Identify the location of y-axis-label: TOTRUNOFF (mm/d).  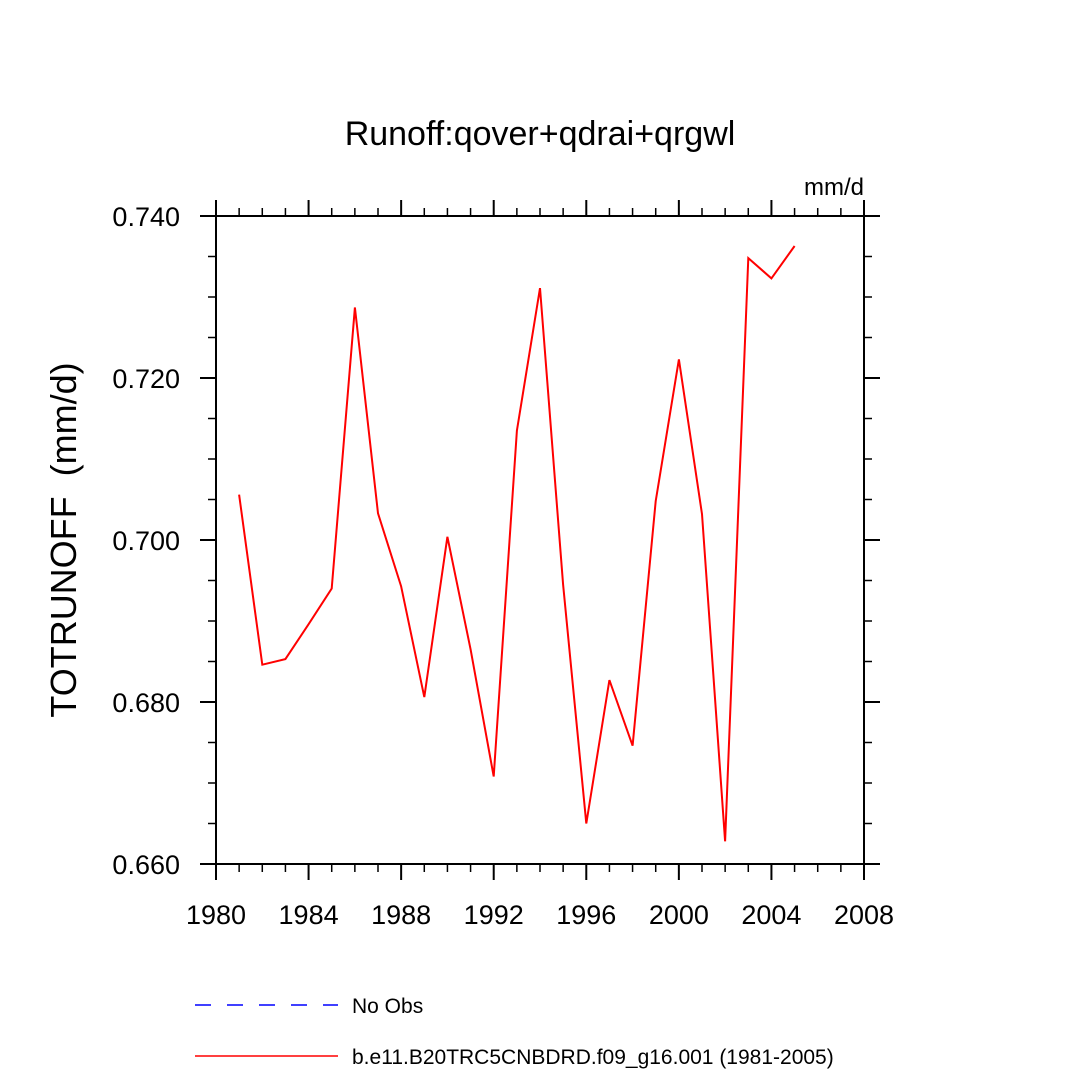
(63, 539).